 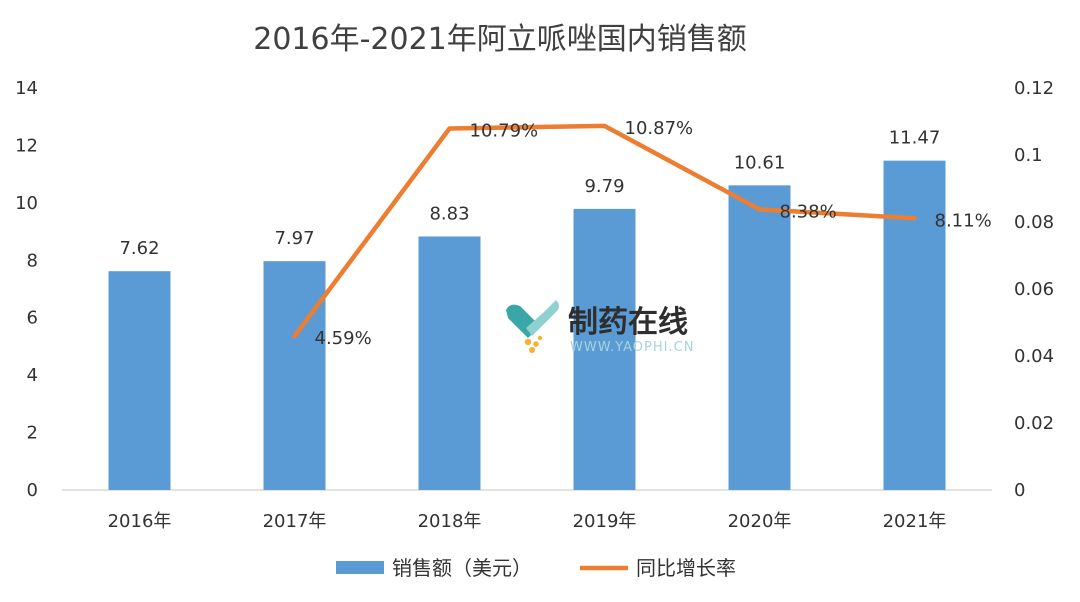 I want to click on bar-data-label: 7.97, so click(x=294, y=238).